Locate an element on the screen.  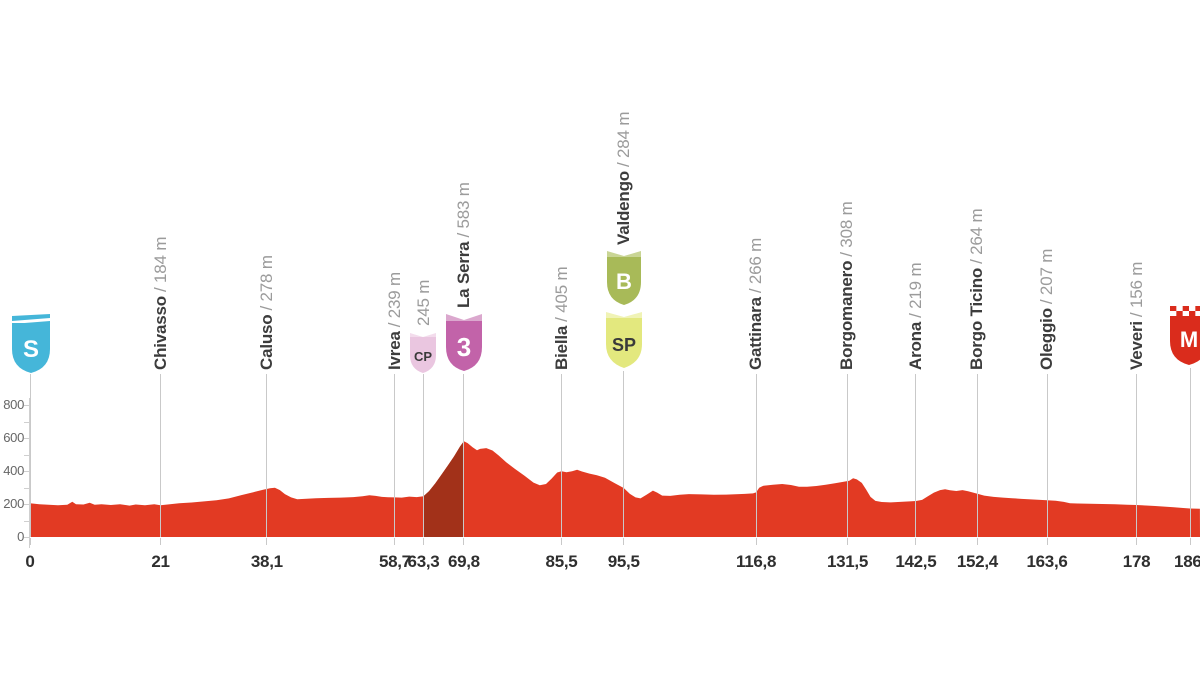
place-elevation: / 219 m is located at coordinates (915, 290).